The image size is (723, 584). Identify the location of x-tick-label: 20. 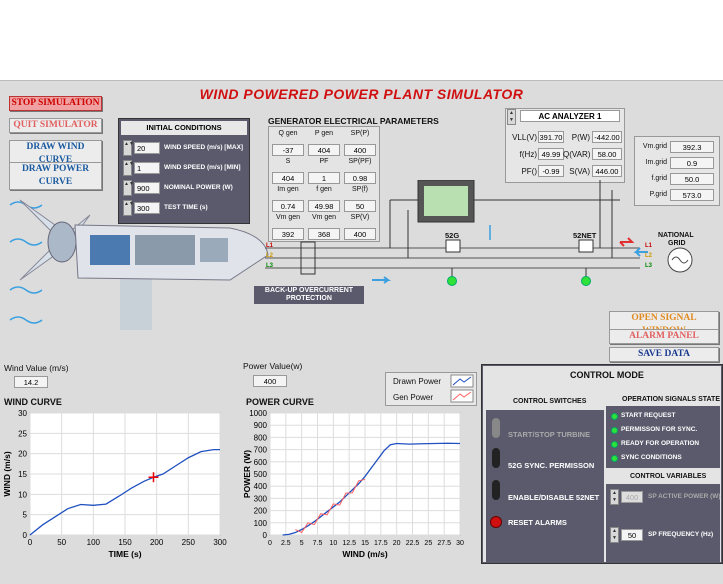
(397, 543).